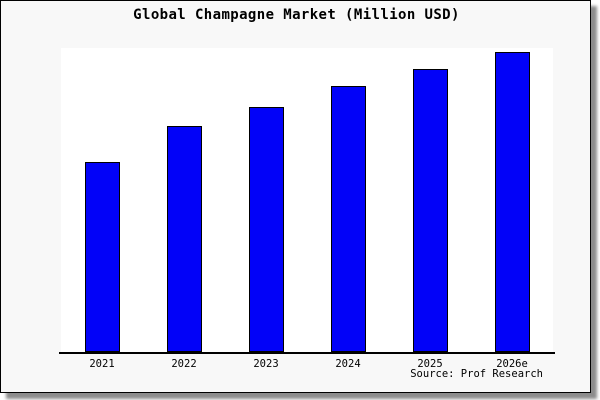 This screenshot has width=600, height=400. I want to click on bar-2023, so click(266, 229).